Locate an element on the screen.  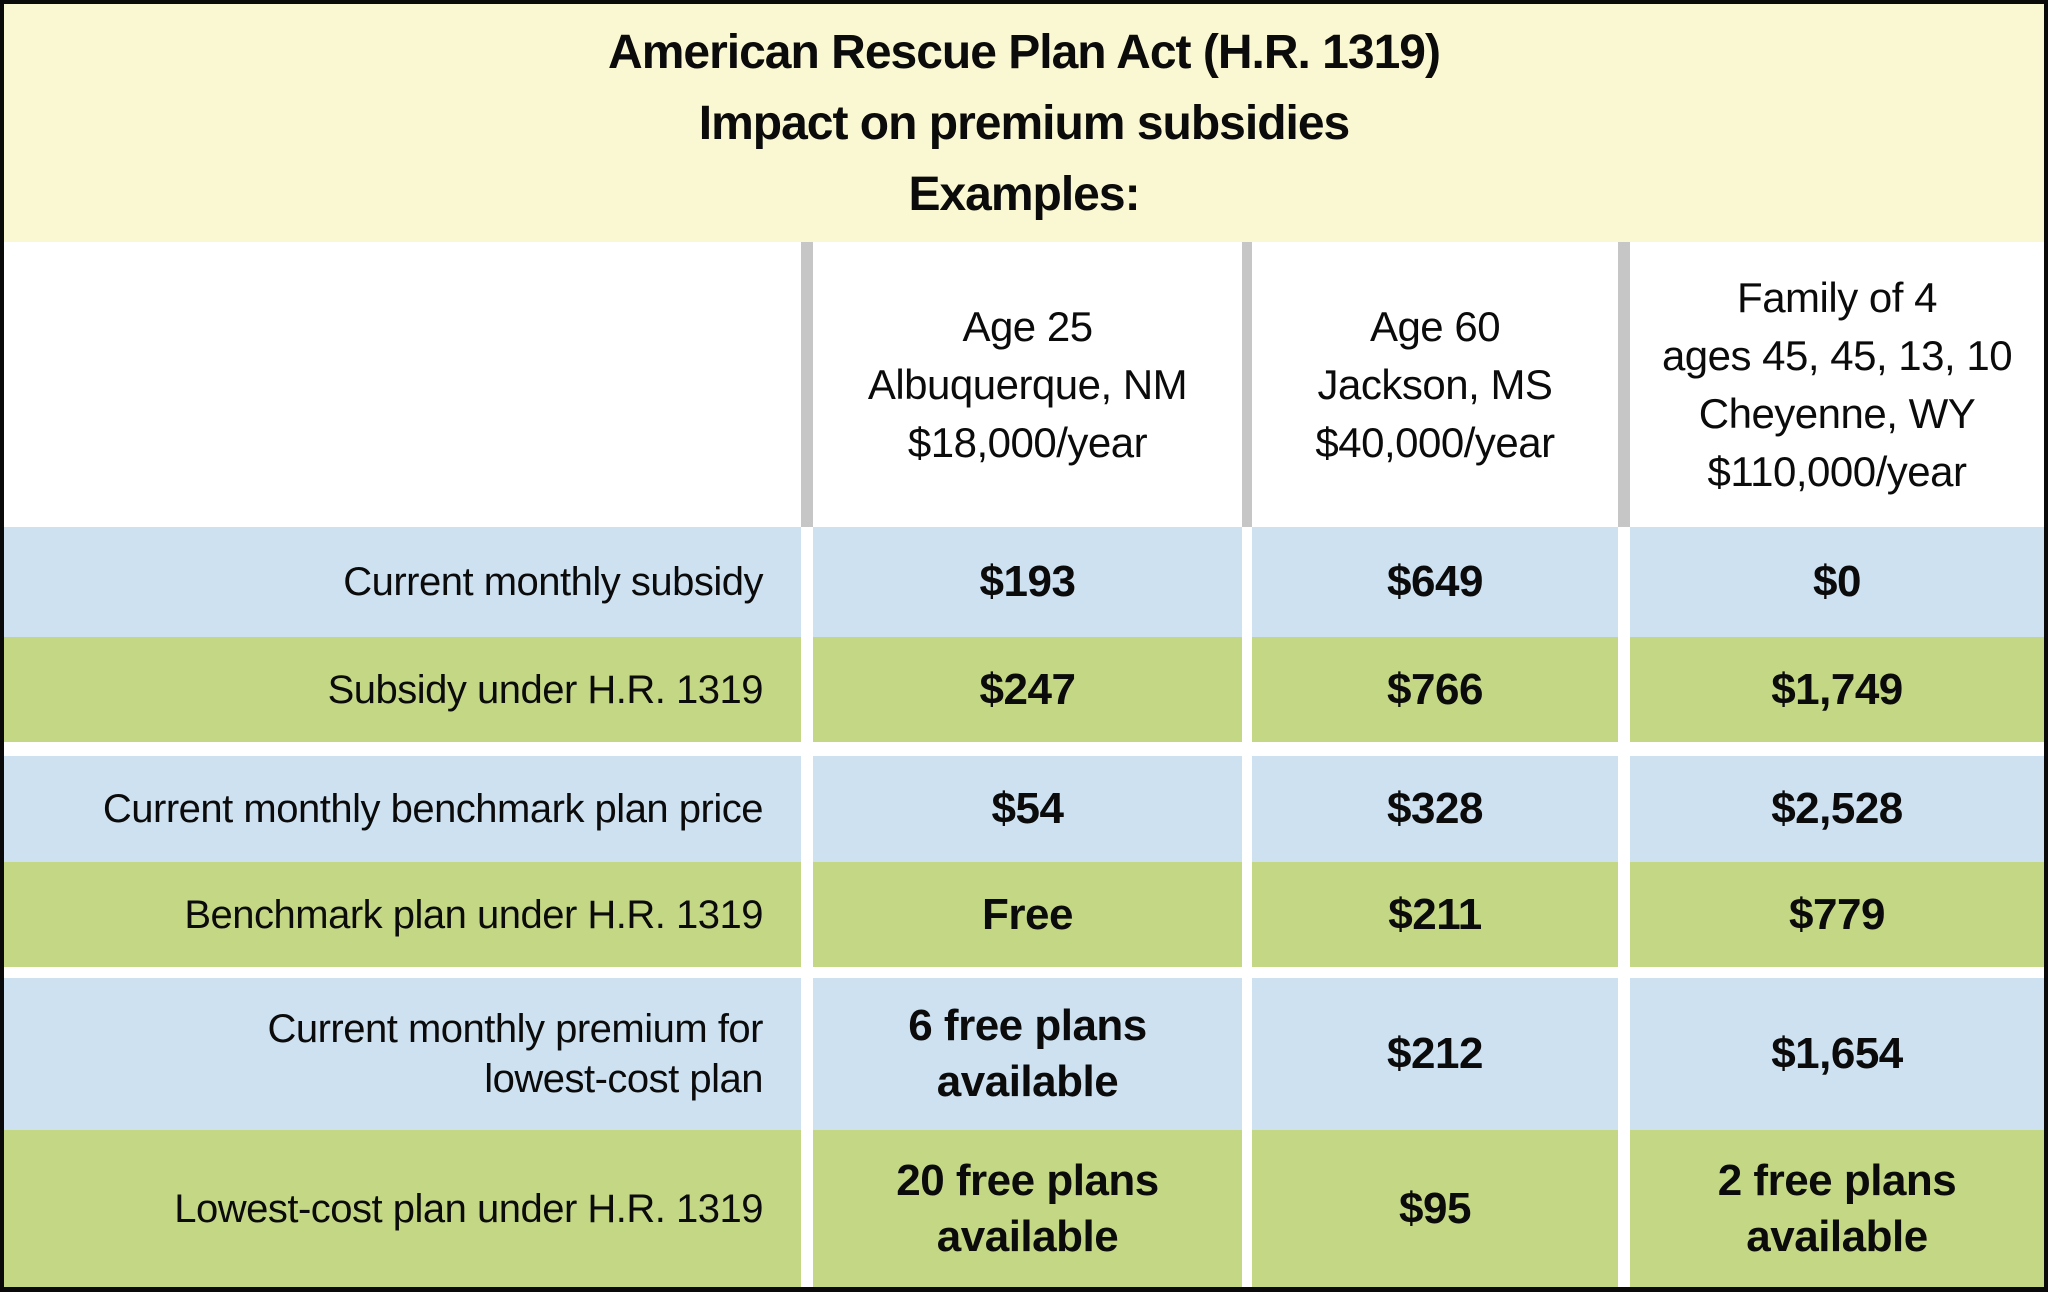
value-cell: $211 is located at coordinates (1435, 914).